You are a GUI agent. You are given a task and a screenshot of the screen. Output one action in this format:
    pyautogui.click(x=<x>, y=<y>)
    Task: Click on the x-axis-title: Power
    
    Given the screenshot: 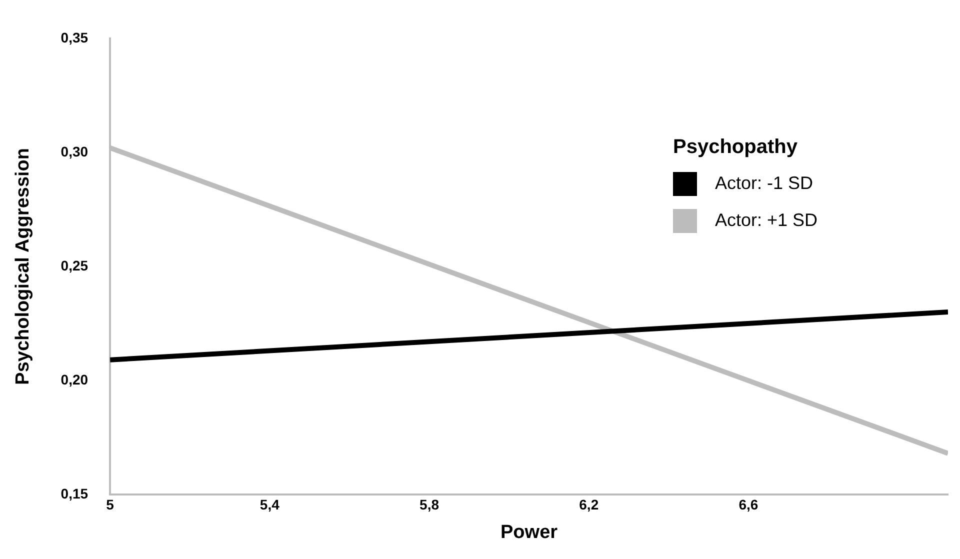 What is the action you would take?
    pyautogui.click(x=529, y=532)
    